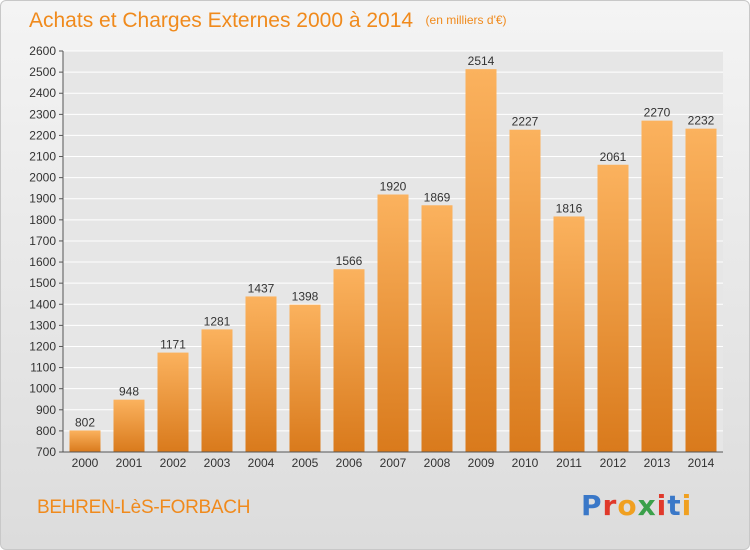 The image size is (750, 550). What do you see at coordinates (42, 283) in the screenshot?
I see `y-tick-label: 1500` at bounding box center [42, 283].